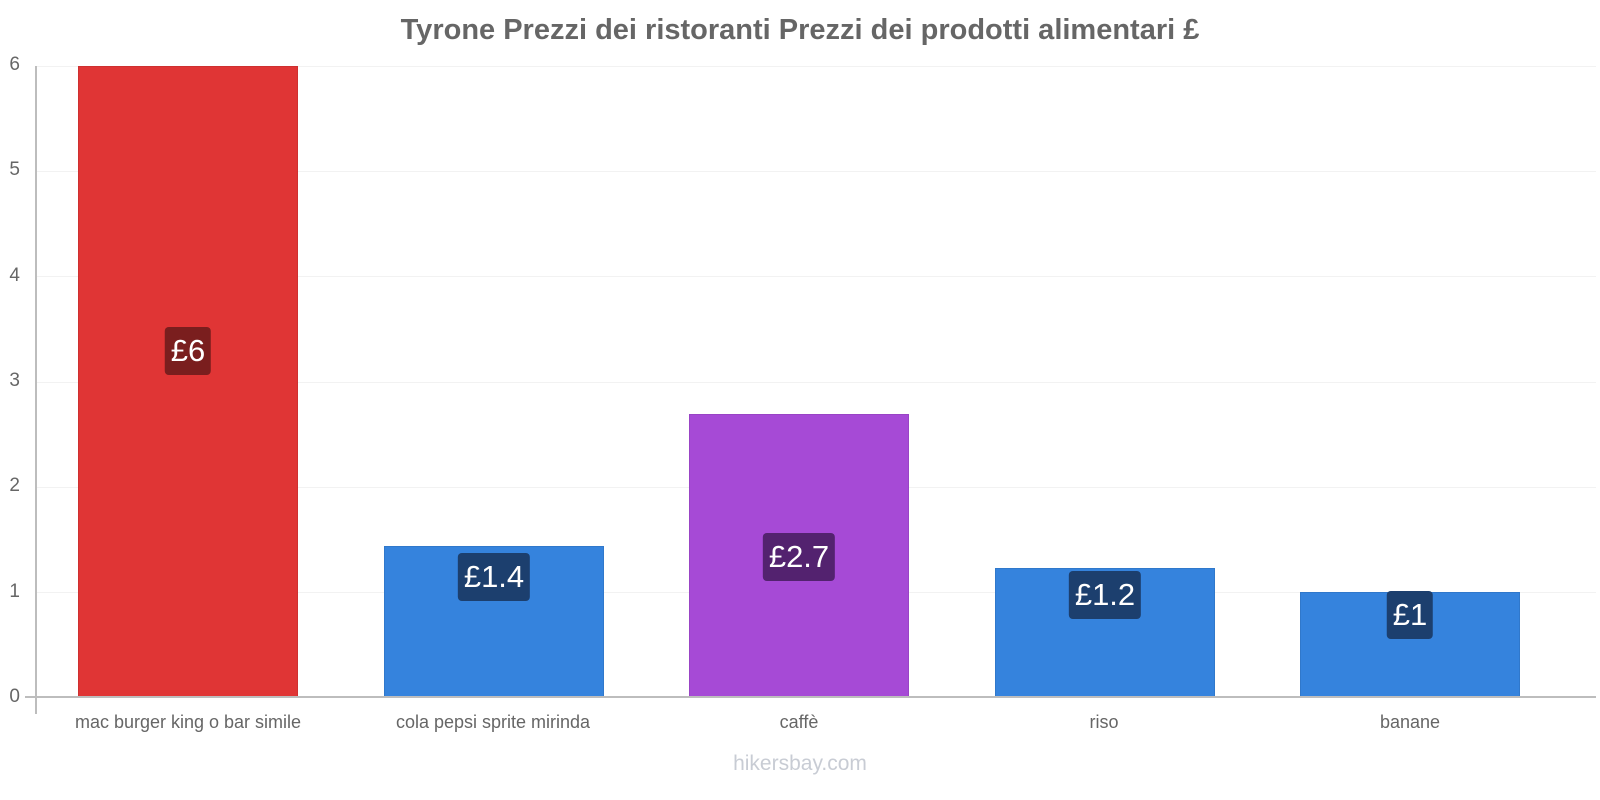  What do you see at coordinates (188, 722) in the screenshot?
I see `x-tick-label: mac burger king o bar simile` at bounding box center [188, 722].